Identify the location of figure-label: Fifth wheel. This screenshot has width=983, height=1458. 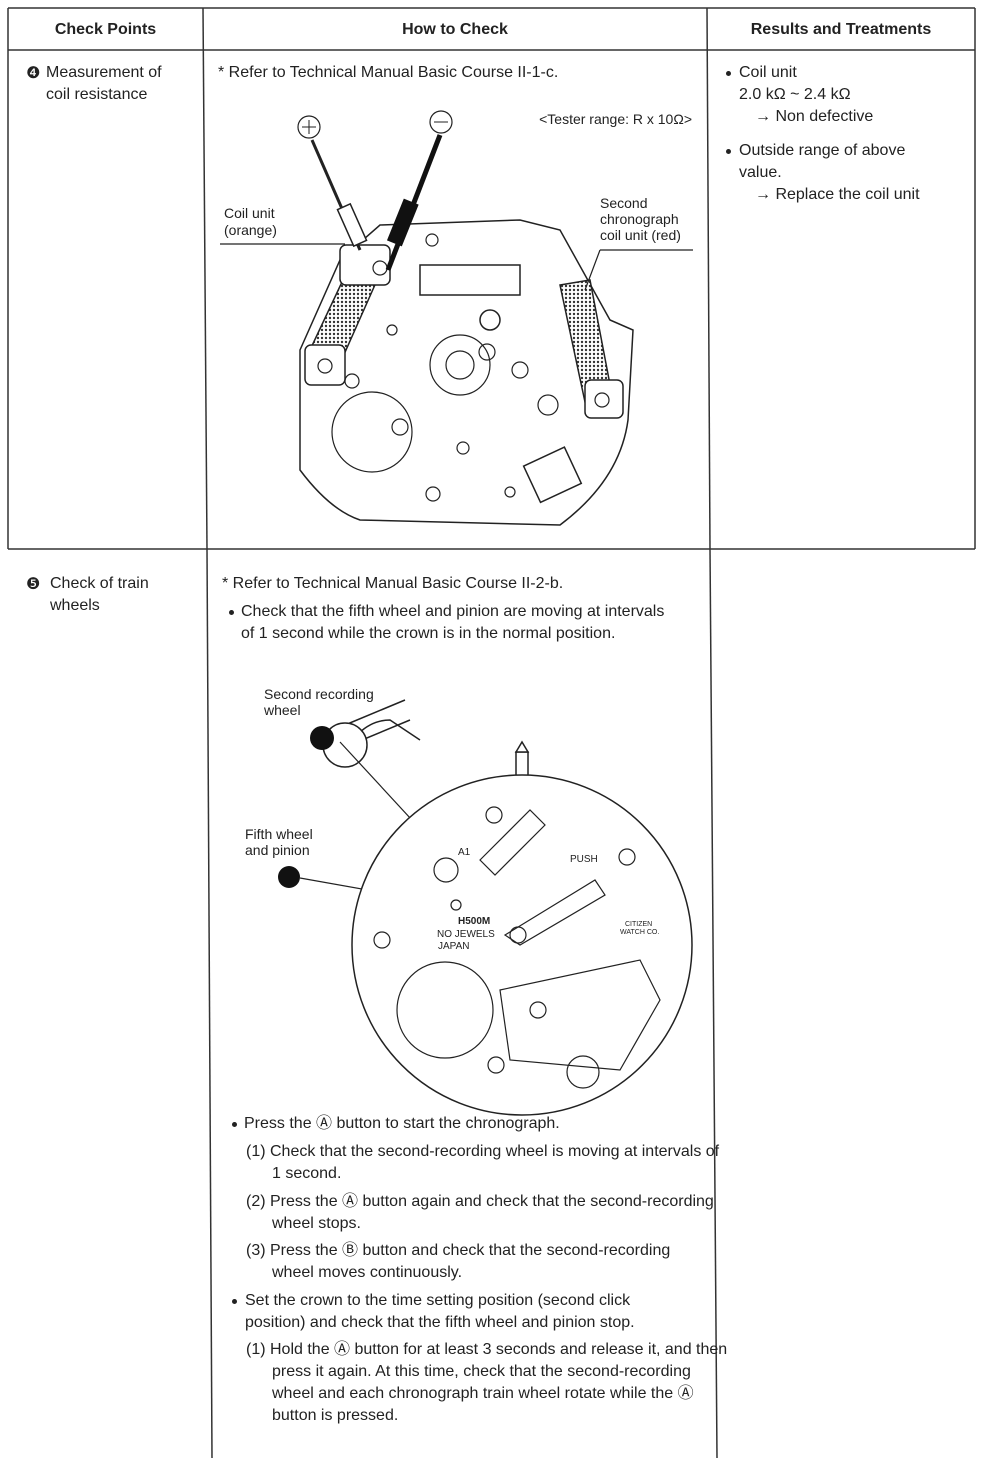
(279, 834).